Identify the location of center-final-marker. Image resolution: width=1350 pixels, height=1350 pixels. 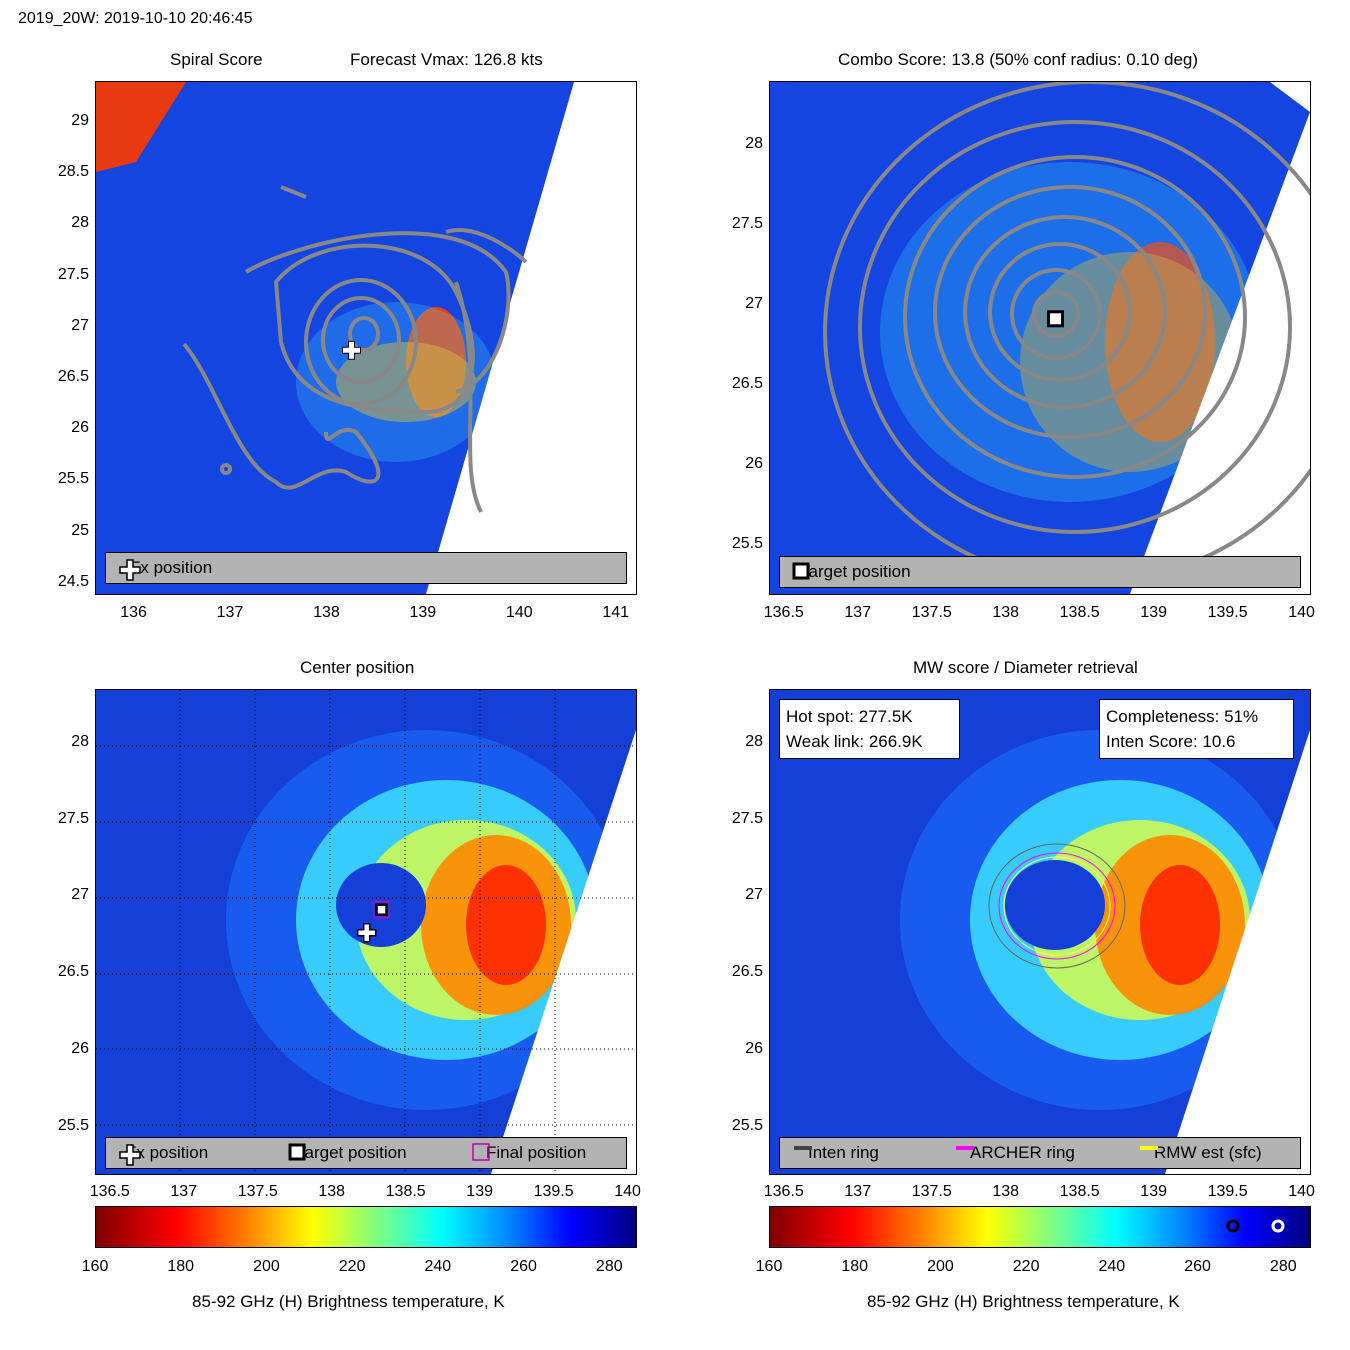
(381, 909).